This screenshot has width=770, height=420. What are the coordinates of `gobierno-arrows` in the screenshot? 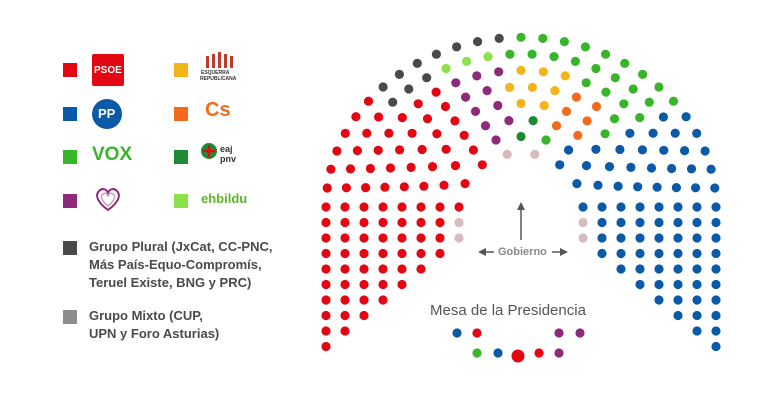 It's located at (523, 229).